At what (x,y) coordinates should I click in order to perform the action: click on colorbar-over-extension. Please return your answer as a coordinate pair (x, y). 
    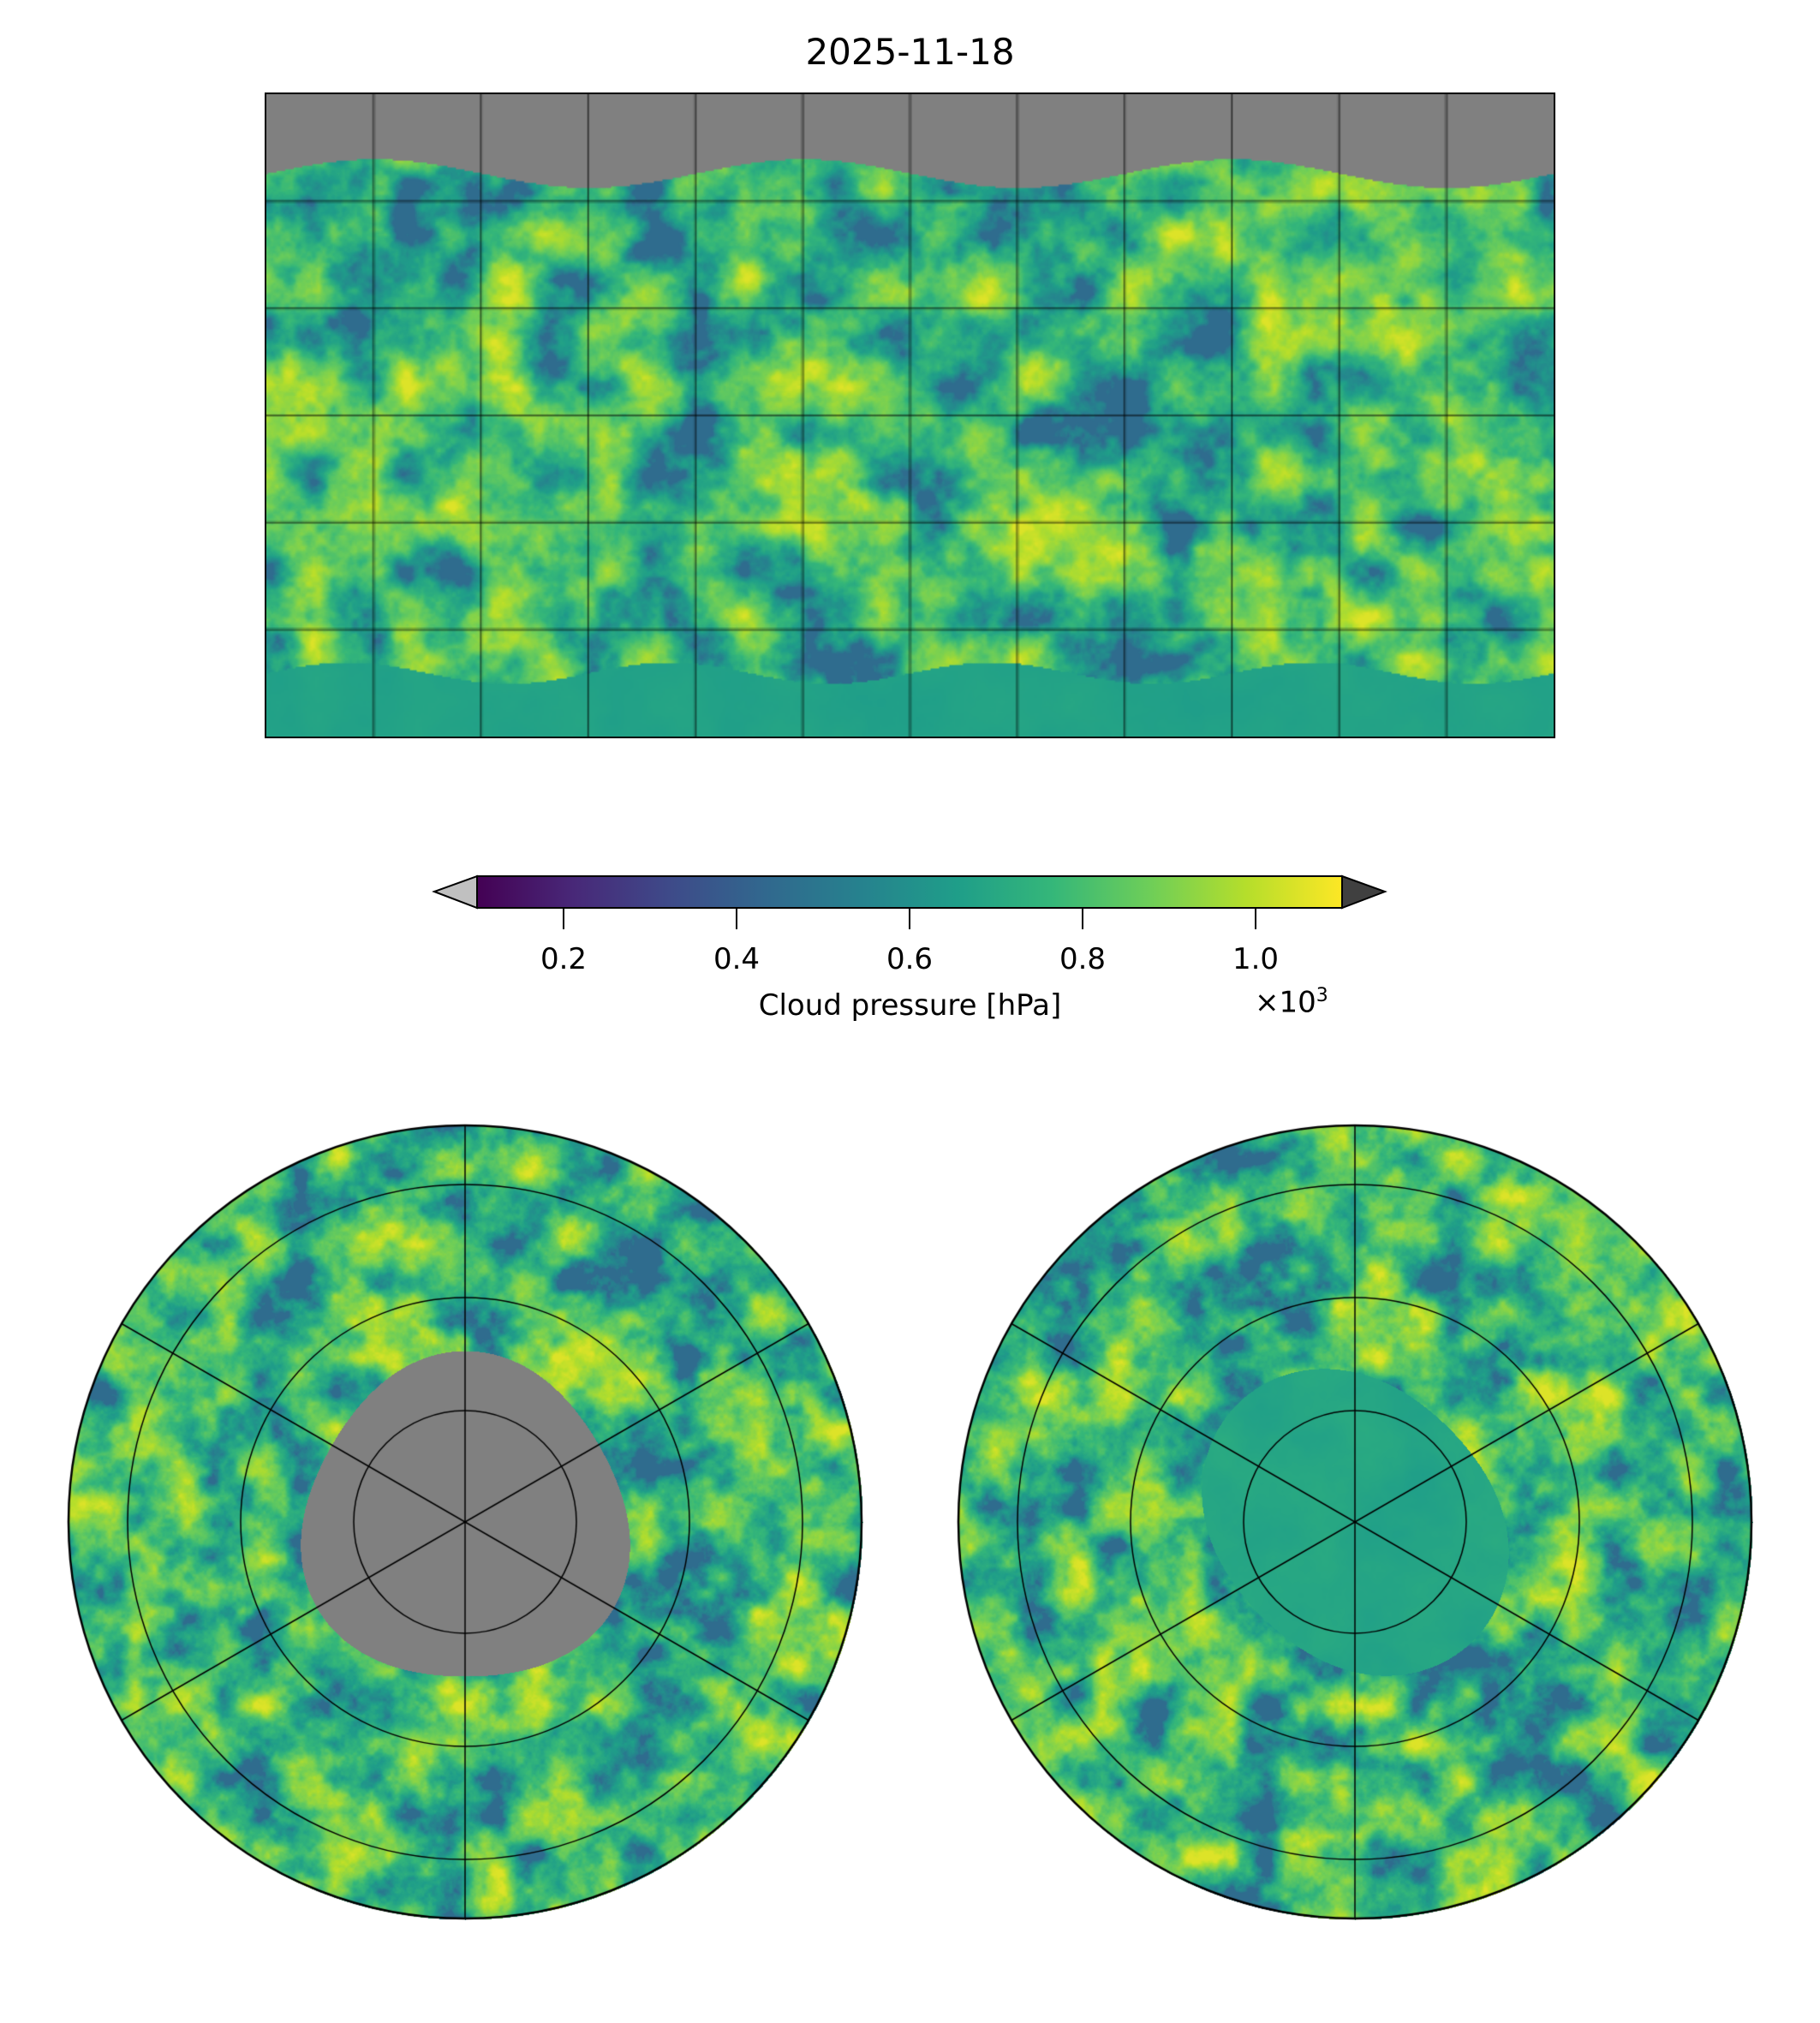
    Looking at the image, I should click on (1364, 892).